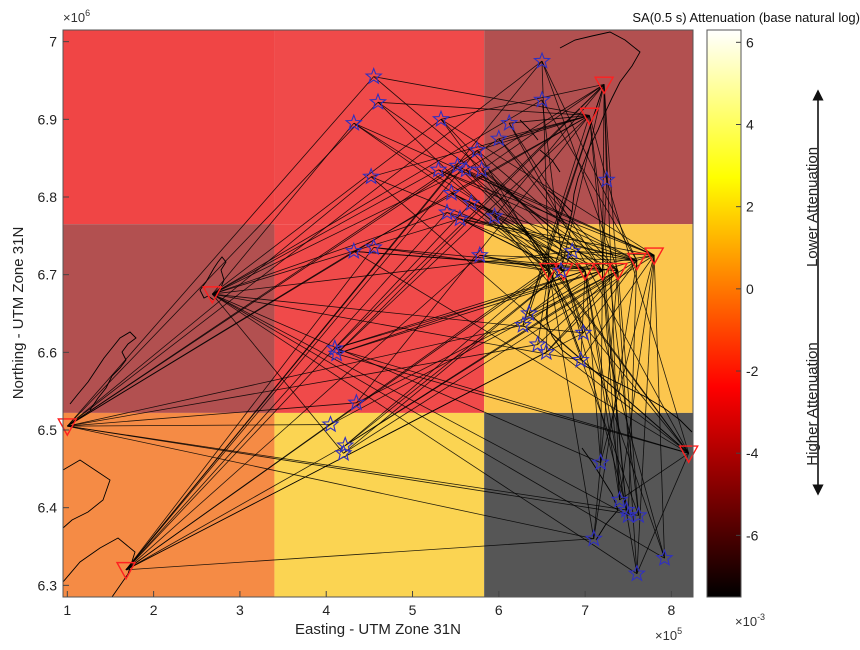 This screenshot has width=860, height=650. What do you see at coordinates (585, 610) in the screenshot?
I see `x-tick-label: 7` at bounding box center [585, 610].